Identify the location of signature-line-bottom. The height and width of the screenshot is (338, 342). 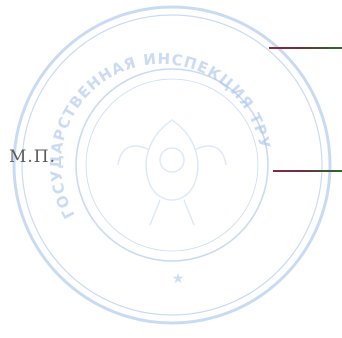
(307, 171).